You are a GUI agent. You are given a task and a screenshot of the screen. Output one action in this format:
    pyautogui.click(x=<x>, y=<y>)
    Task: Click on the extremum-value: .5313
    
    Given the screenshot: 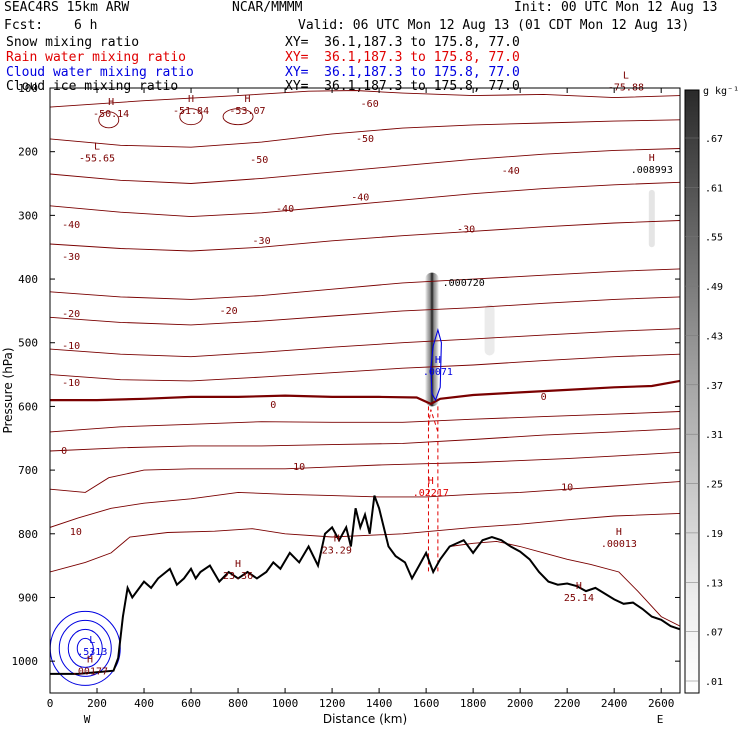 What is the action you would take?
    pyautogui.click(x=92, y=652)
    